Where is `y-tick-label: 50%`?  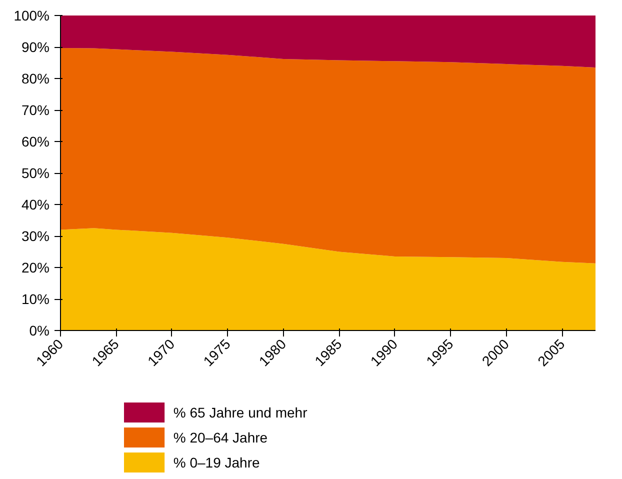
y-tick-label: 50% is located at coordinates (35, 173).